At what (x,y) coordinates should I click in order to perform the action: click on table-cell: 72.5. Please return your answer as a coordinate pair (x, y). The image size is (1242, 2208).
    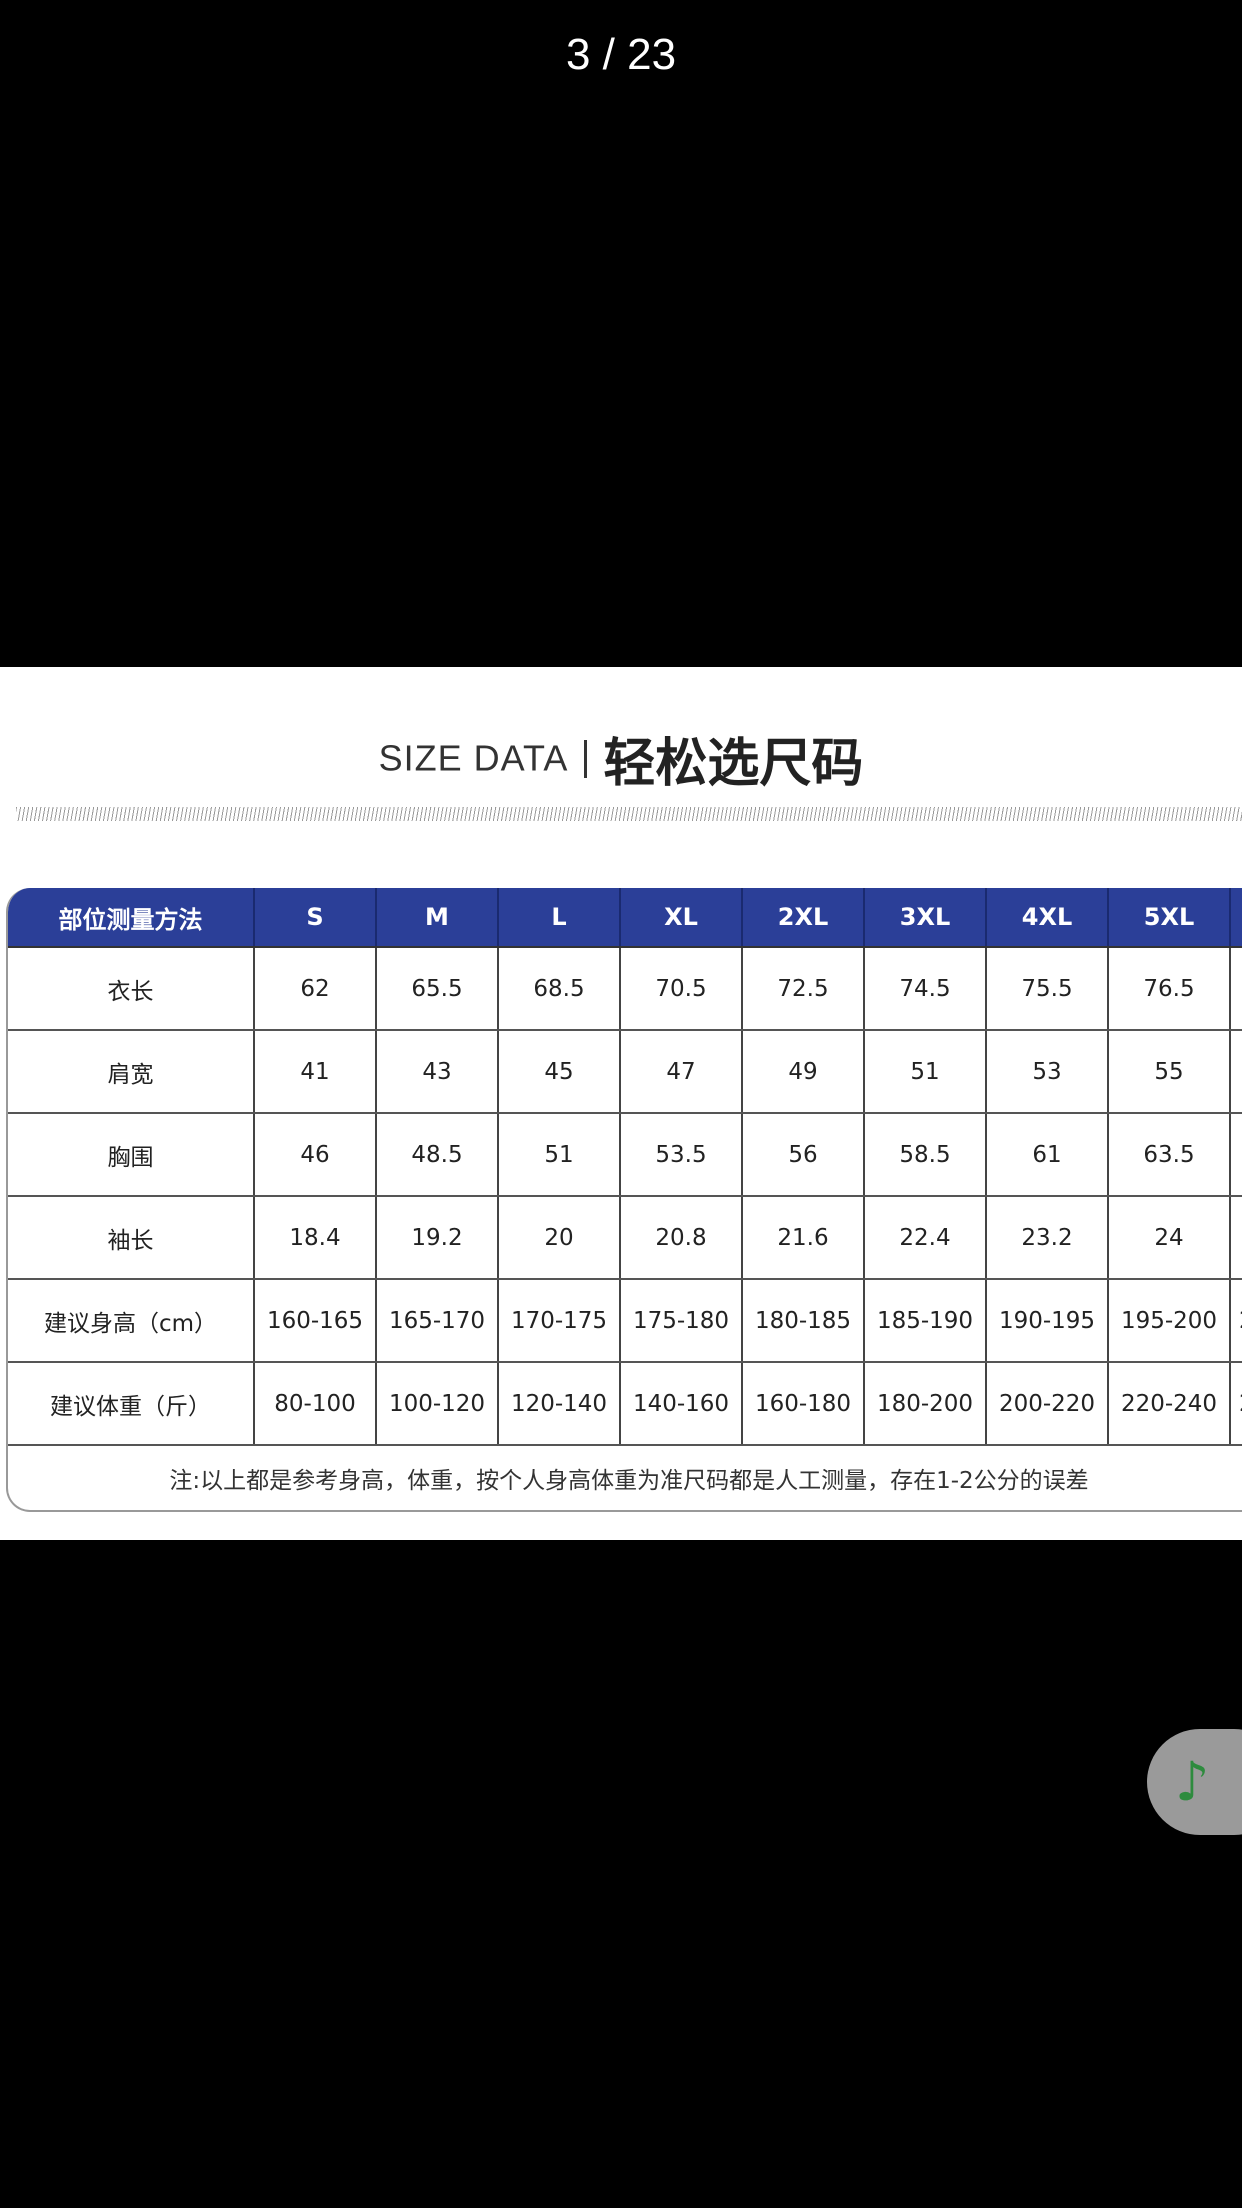
    Looking at the image, I should click on (802, 988).